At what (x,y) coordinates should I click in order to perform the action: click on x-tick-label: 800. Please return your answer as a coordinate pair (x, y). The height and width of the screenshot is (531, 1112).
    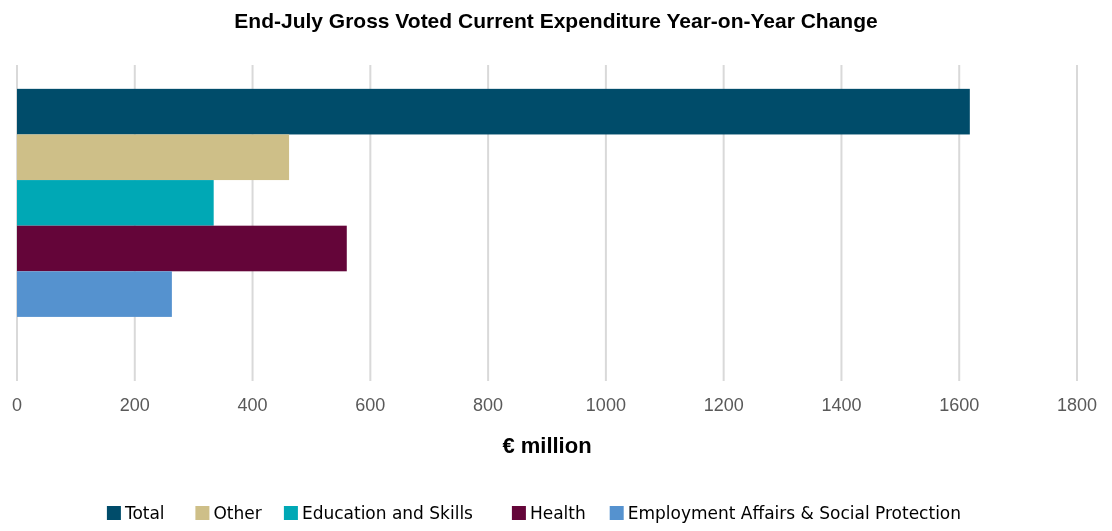
    Looking at the image, I should click on (488, 405).